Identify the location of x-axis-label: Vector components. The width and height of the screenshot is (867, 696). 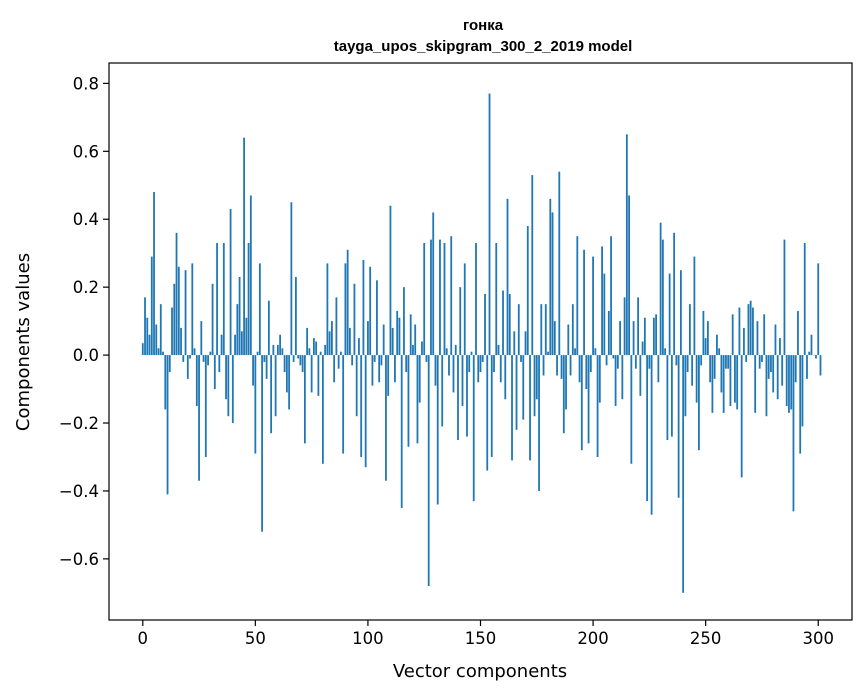
(480, 671).